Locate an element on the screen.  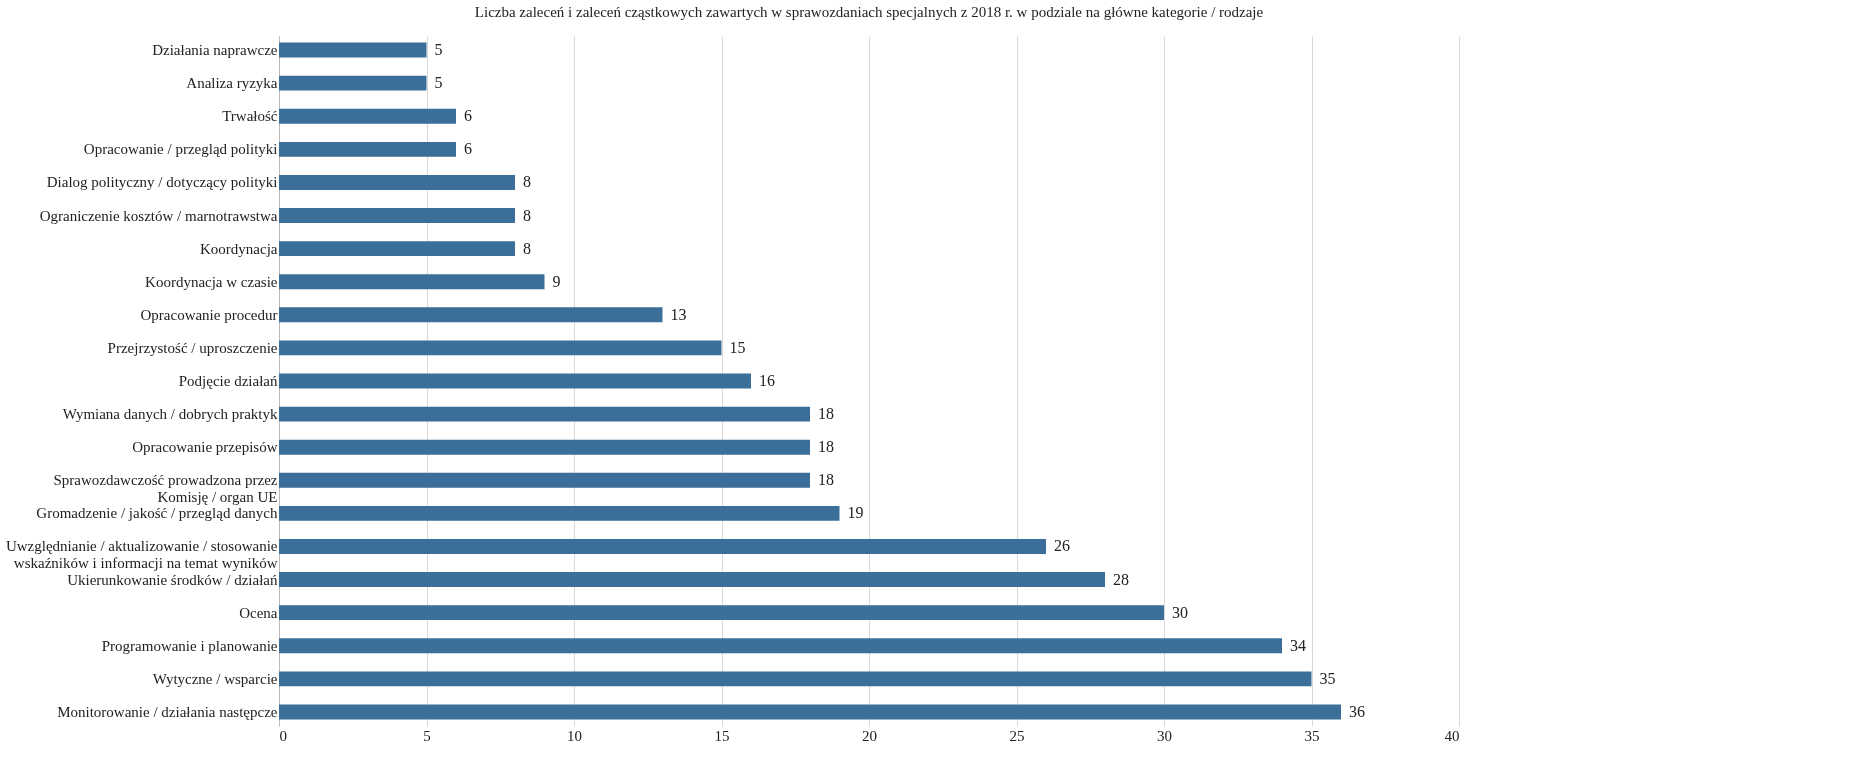
data-label: 36 is located at coordinates (1357, 711).